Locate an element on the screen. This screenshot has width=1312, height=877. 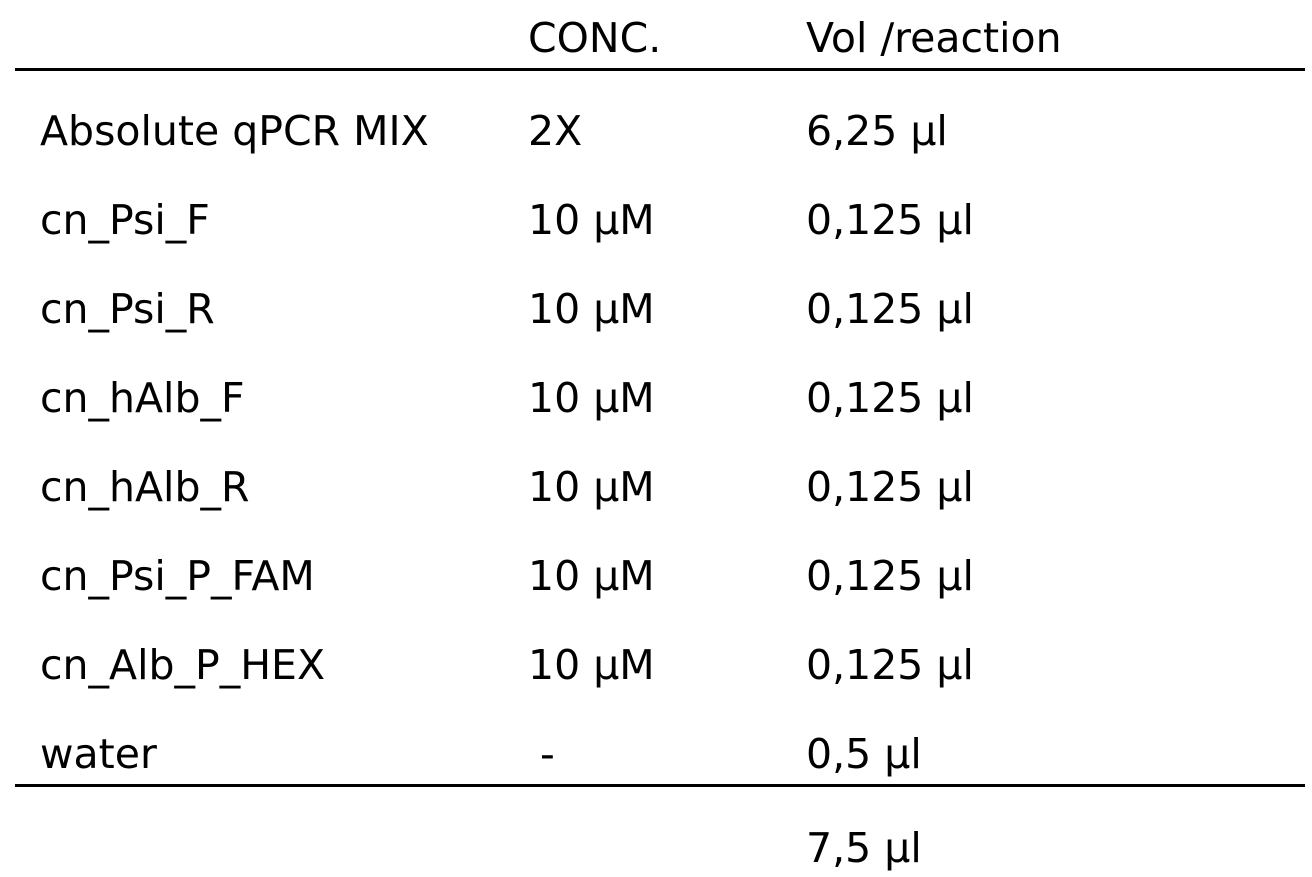
reagent-name: cn_Alb_P_HEX is located at coordinates (183, 665).